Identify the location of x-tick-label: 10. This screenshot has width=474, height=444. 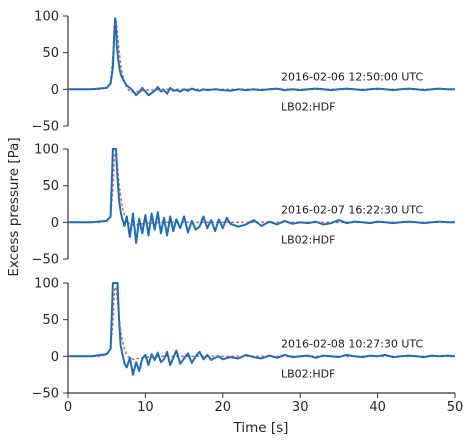
(145, 407).